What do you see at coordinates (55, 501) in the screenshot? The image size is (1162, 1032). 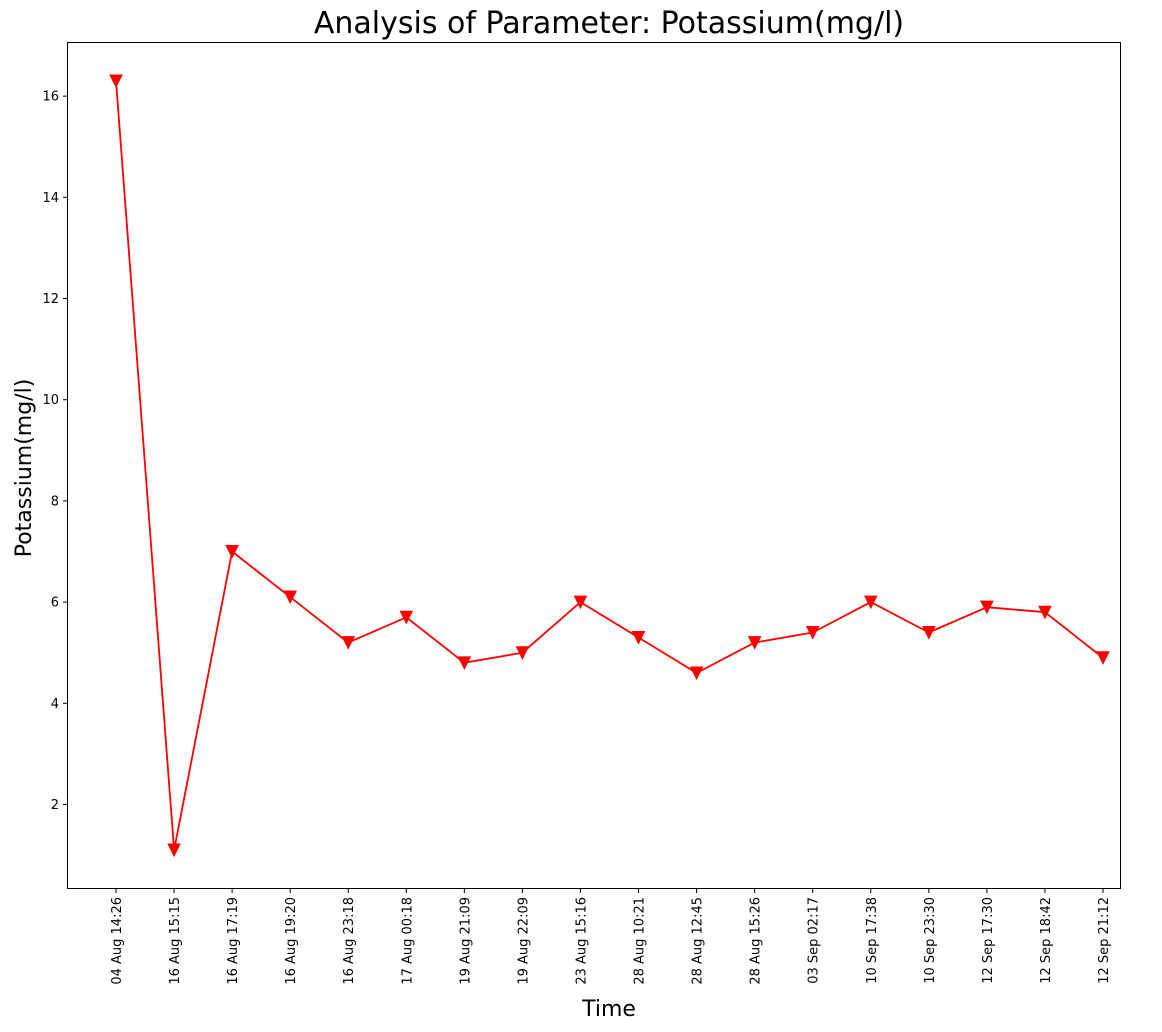 I see `y-tick-label: 8` at bounding box center [55, 501].